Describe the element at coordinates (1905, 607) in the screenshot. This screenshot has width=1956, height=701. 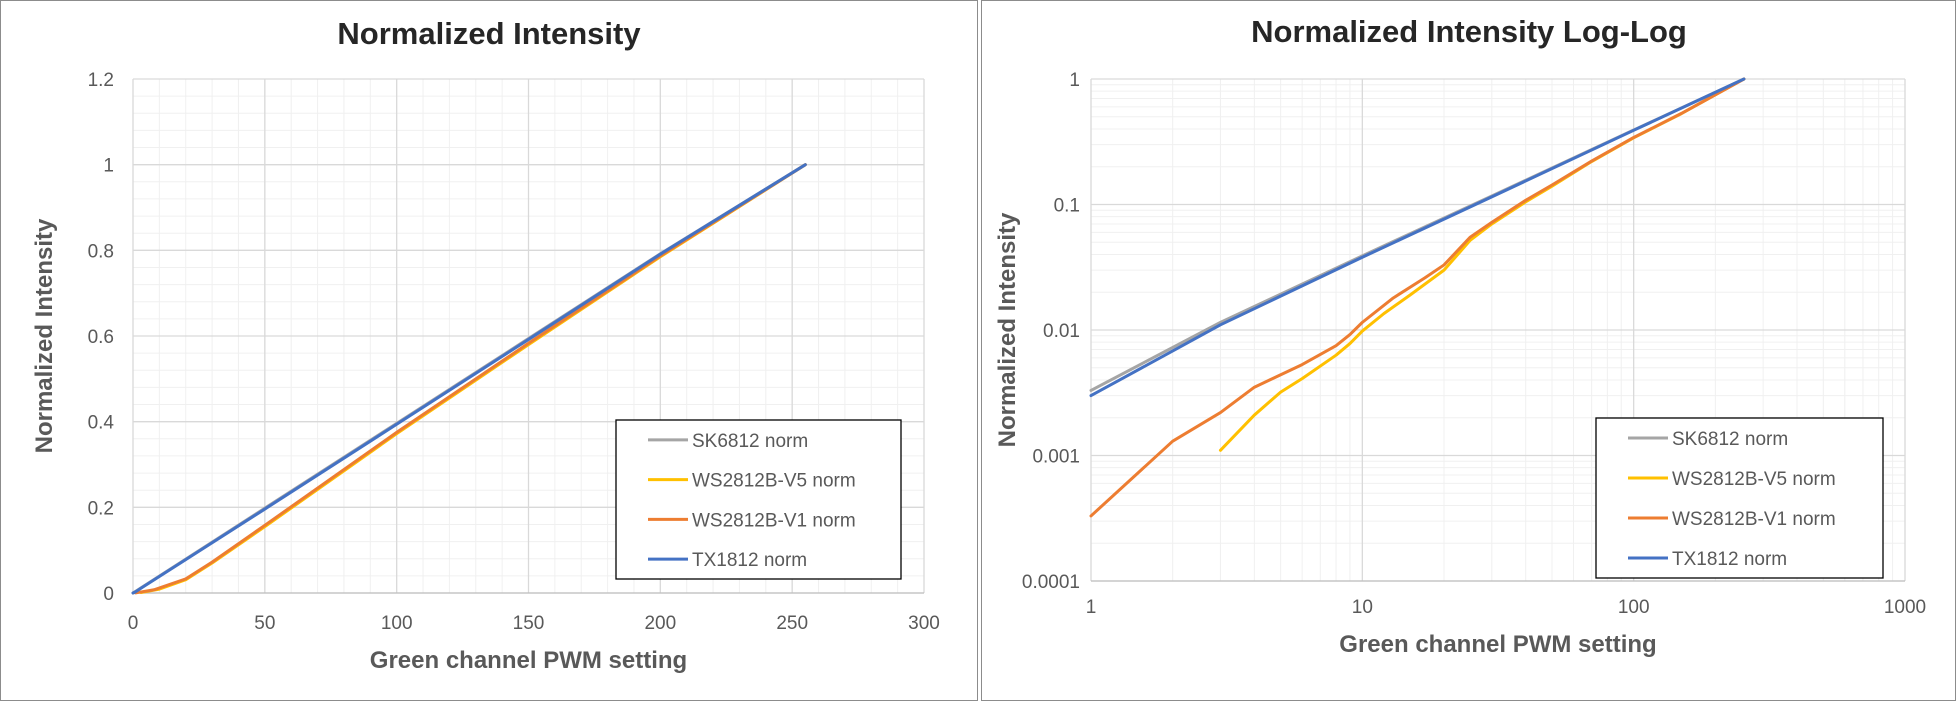
I see `x-tick-label: 1000` at that location.